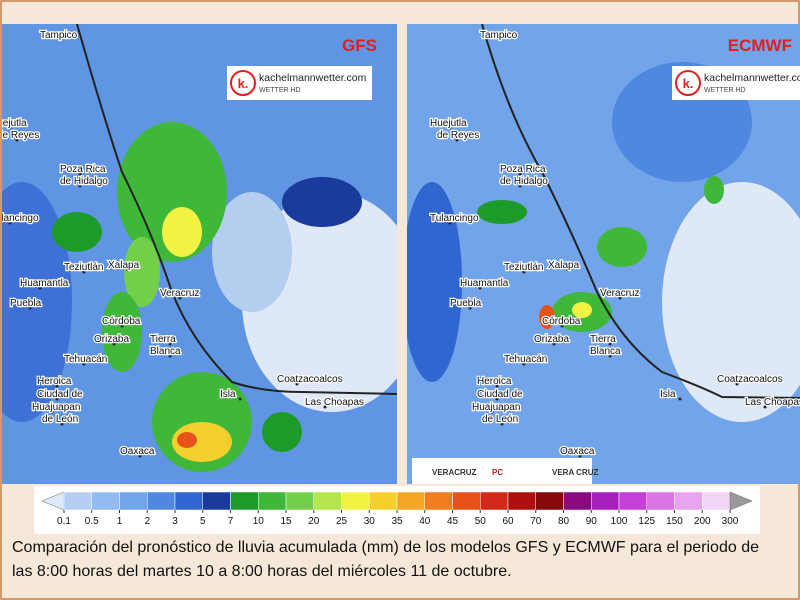 This screenshot has height=600, width=800. I want to click on model-name: GFS, so click(359, 45).